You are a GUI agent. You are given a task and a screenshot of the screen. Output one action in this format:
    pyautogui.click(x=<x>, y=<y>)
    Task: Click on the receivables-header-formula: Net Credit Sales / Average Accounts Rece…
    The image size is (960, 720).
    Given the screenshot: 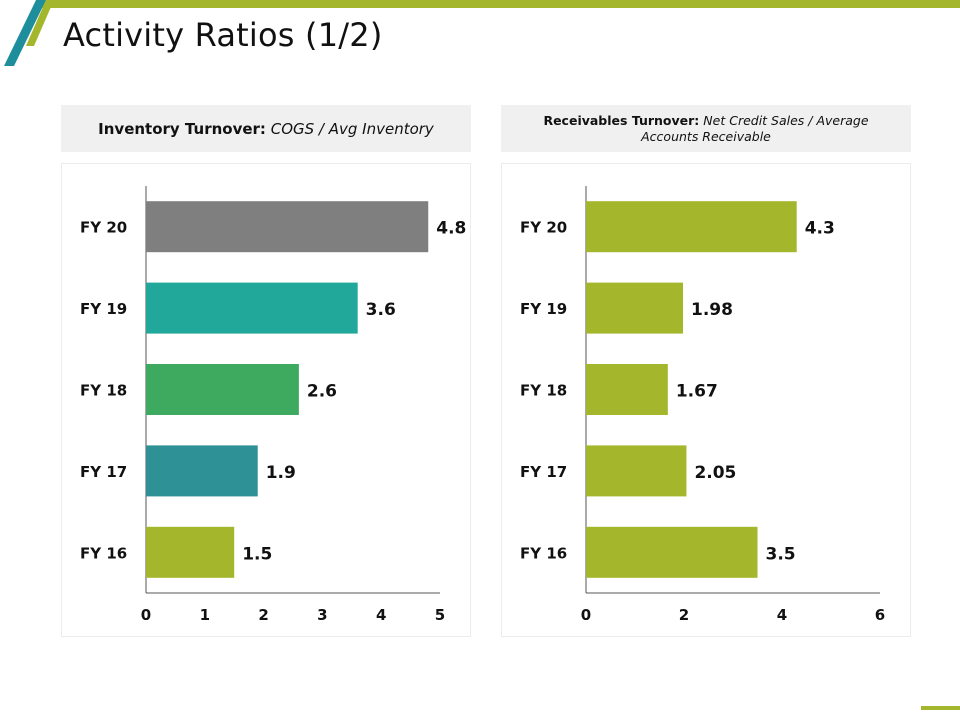 What is the action you would take?
    pyautogui.click(x=755, y=128)
    